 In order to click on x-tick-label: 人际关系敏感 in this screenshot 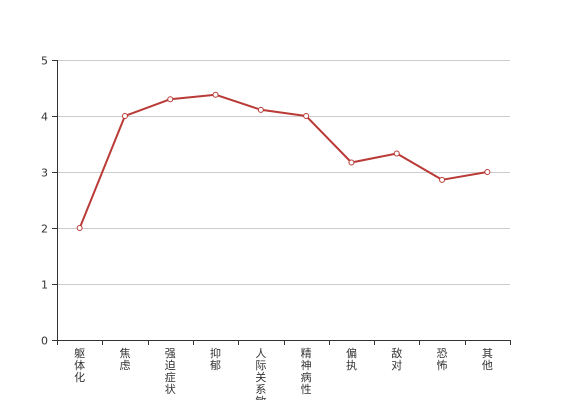, I will do `click(260, 373)`.